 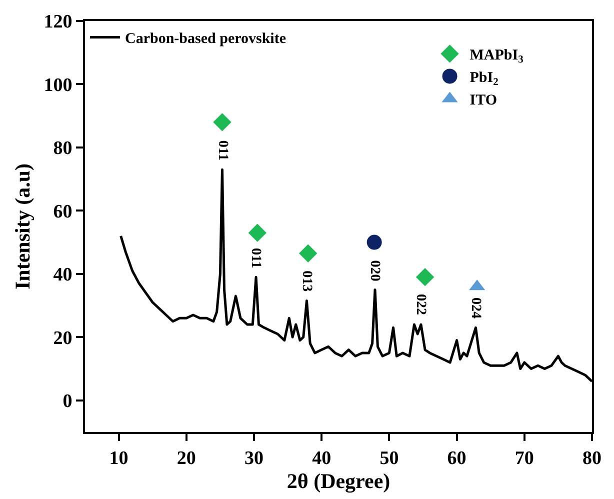 What do you see at coordinates (205, 39) in the screenshot?
I see `legend-label: Carbon-based perovskite` at bounding box center [205, 39].